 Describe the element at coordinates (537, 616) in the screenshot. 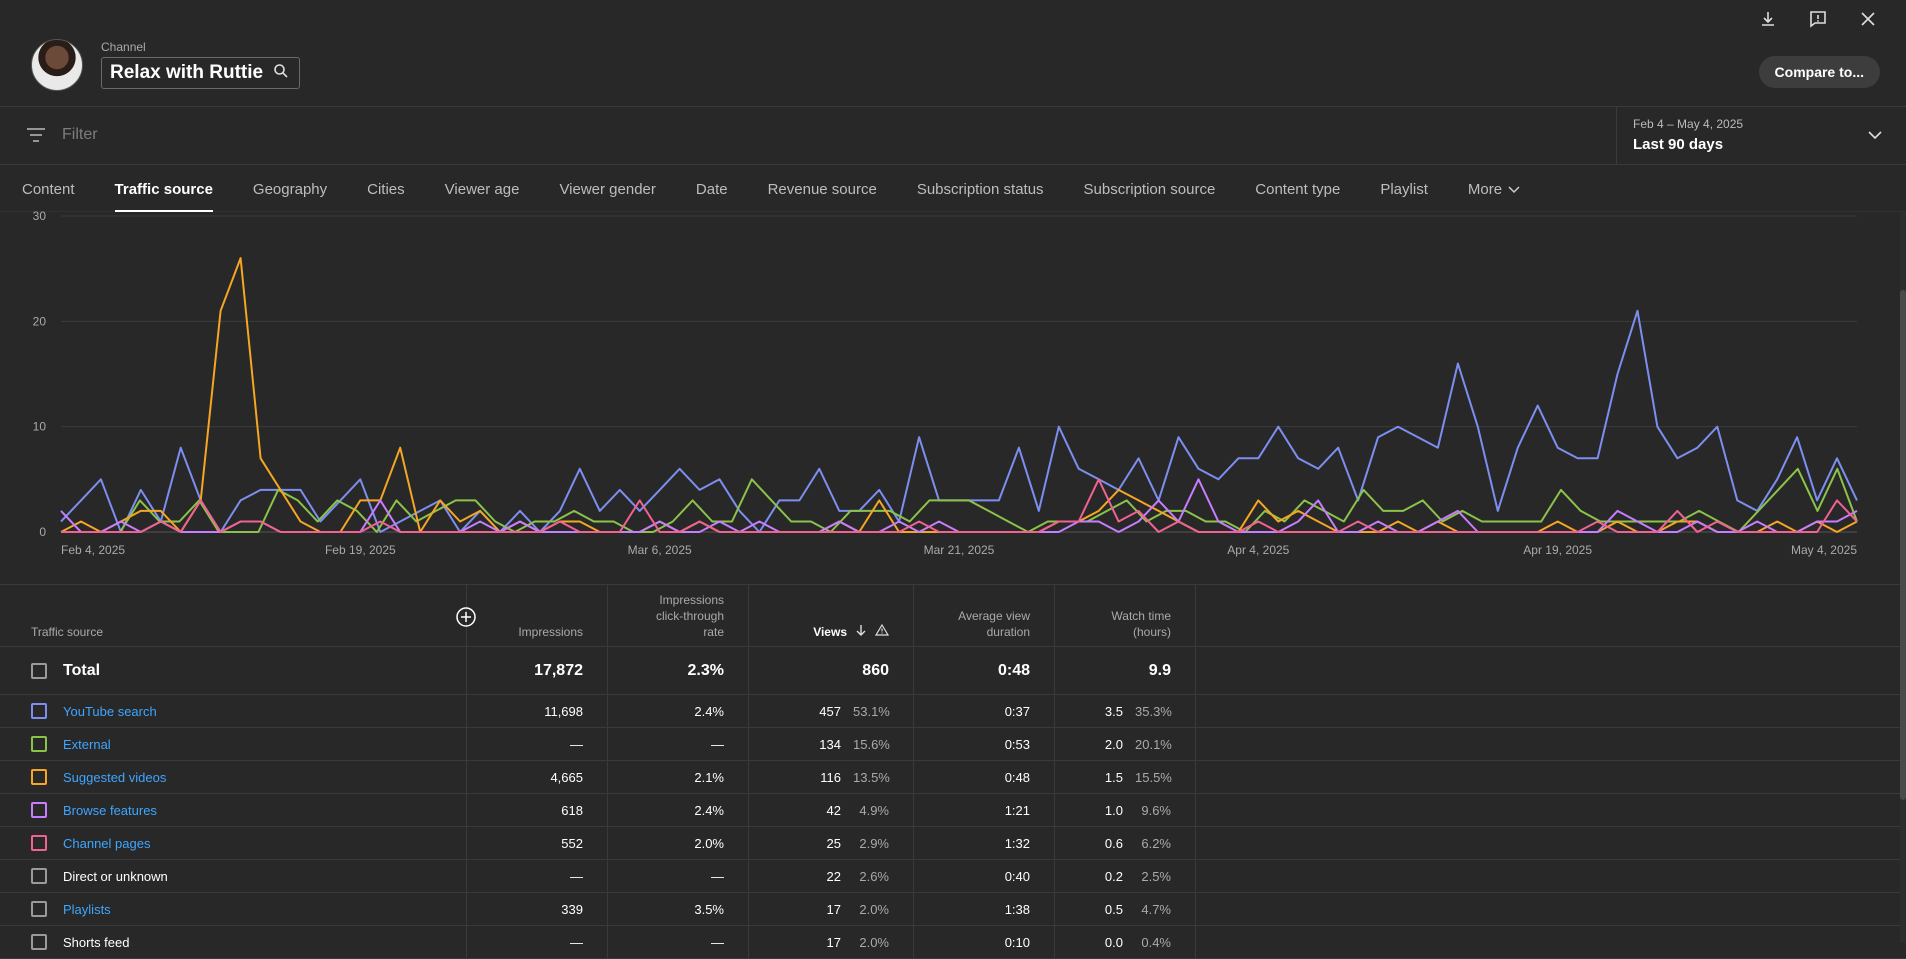

I see `header-impressions: Impressions` at that location.